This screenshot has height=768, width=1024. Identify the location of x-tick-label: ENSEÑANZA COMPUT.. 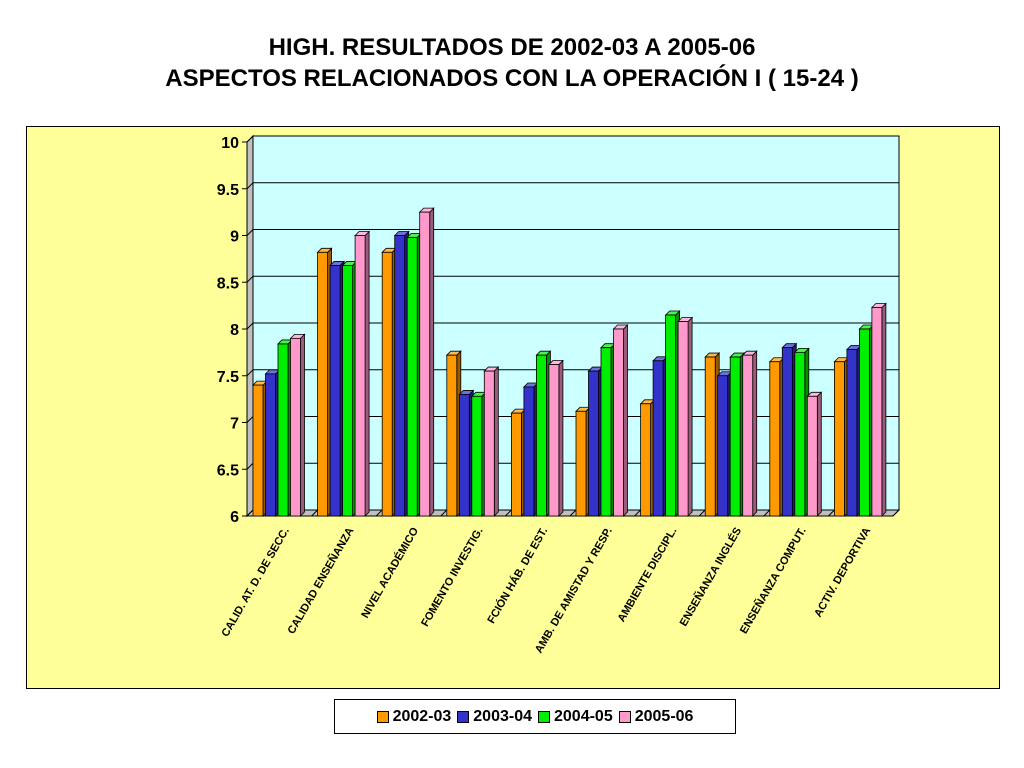
(773, 580).